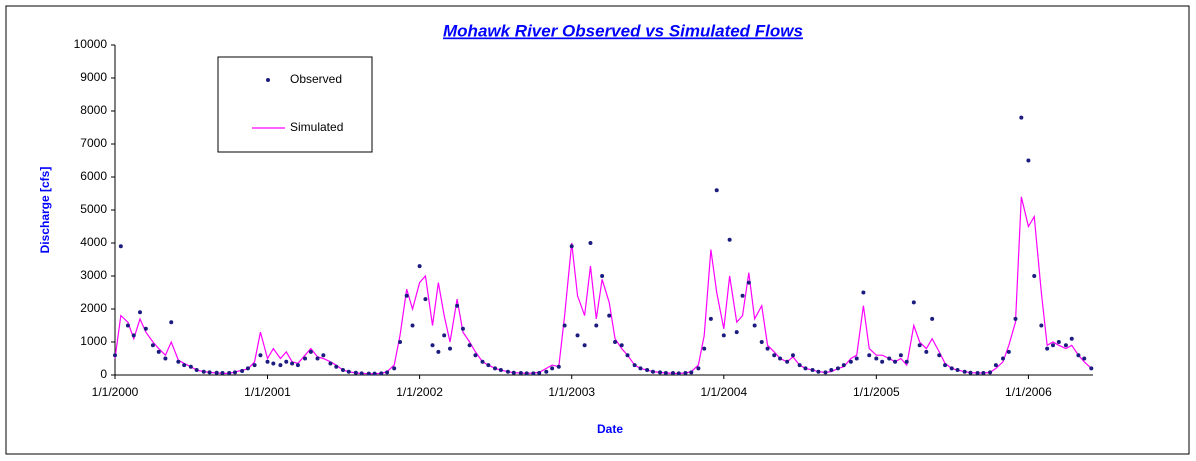  Describe the element at coordinates (93, 209) in the screenshot. I see `y-tick-label: 5000` at that location.